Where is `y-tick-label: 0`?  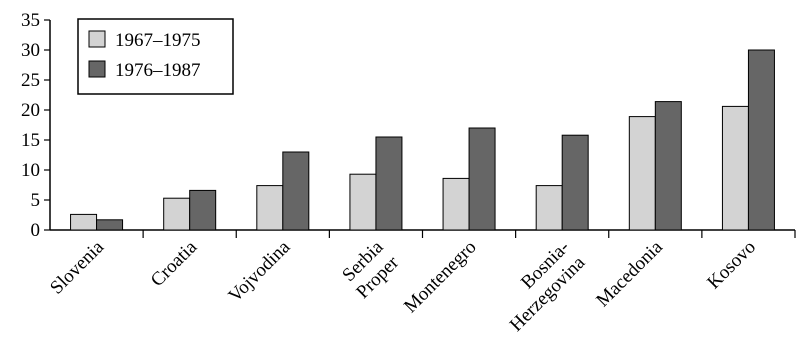 y-tick-label: 0 is located at coordinates (36, 230).